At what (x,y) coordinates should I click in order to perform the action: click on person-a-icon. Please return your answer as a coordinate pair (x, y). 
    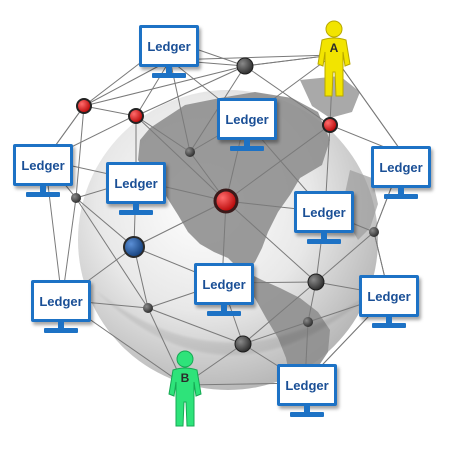
    Looking at the image, I should click on (334, 58).